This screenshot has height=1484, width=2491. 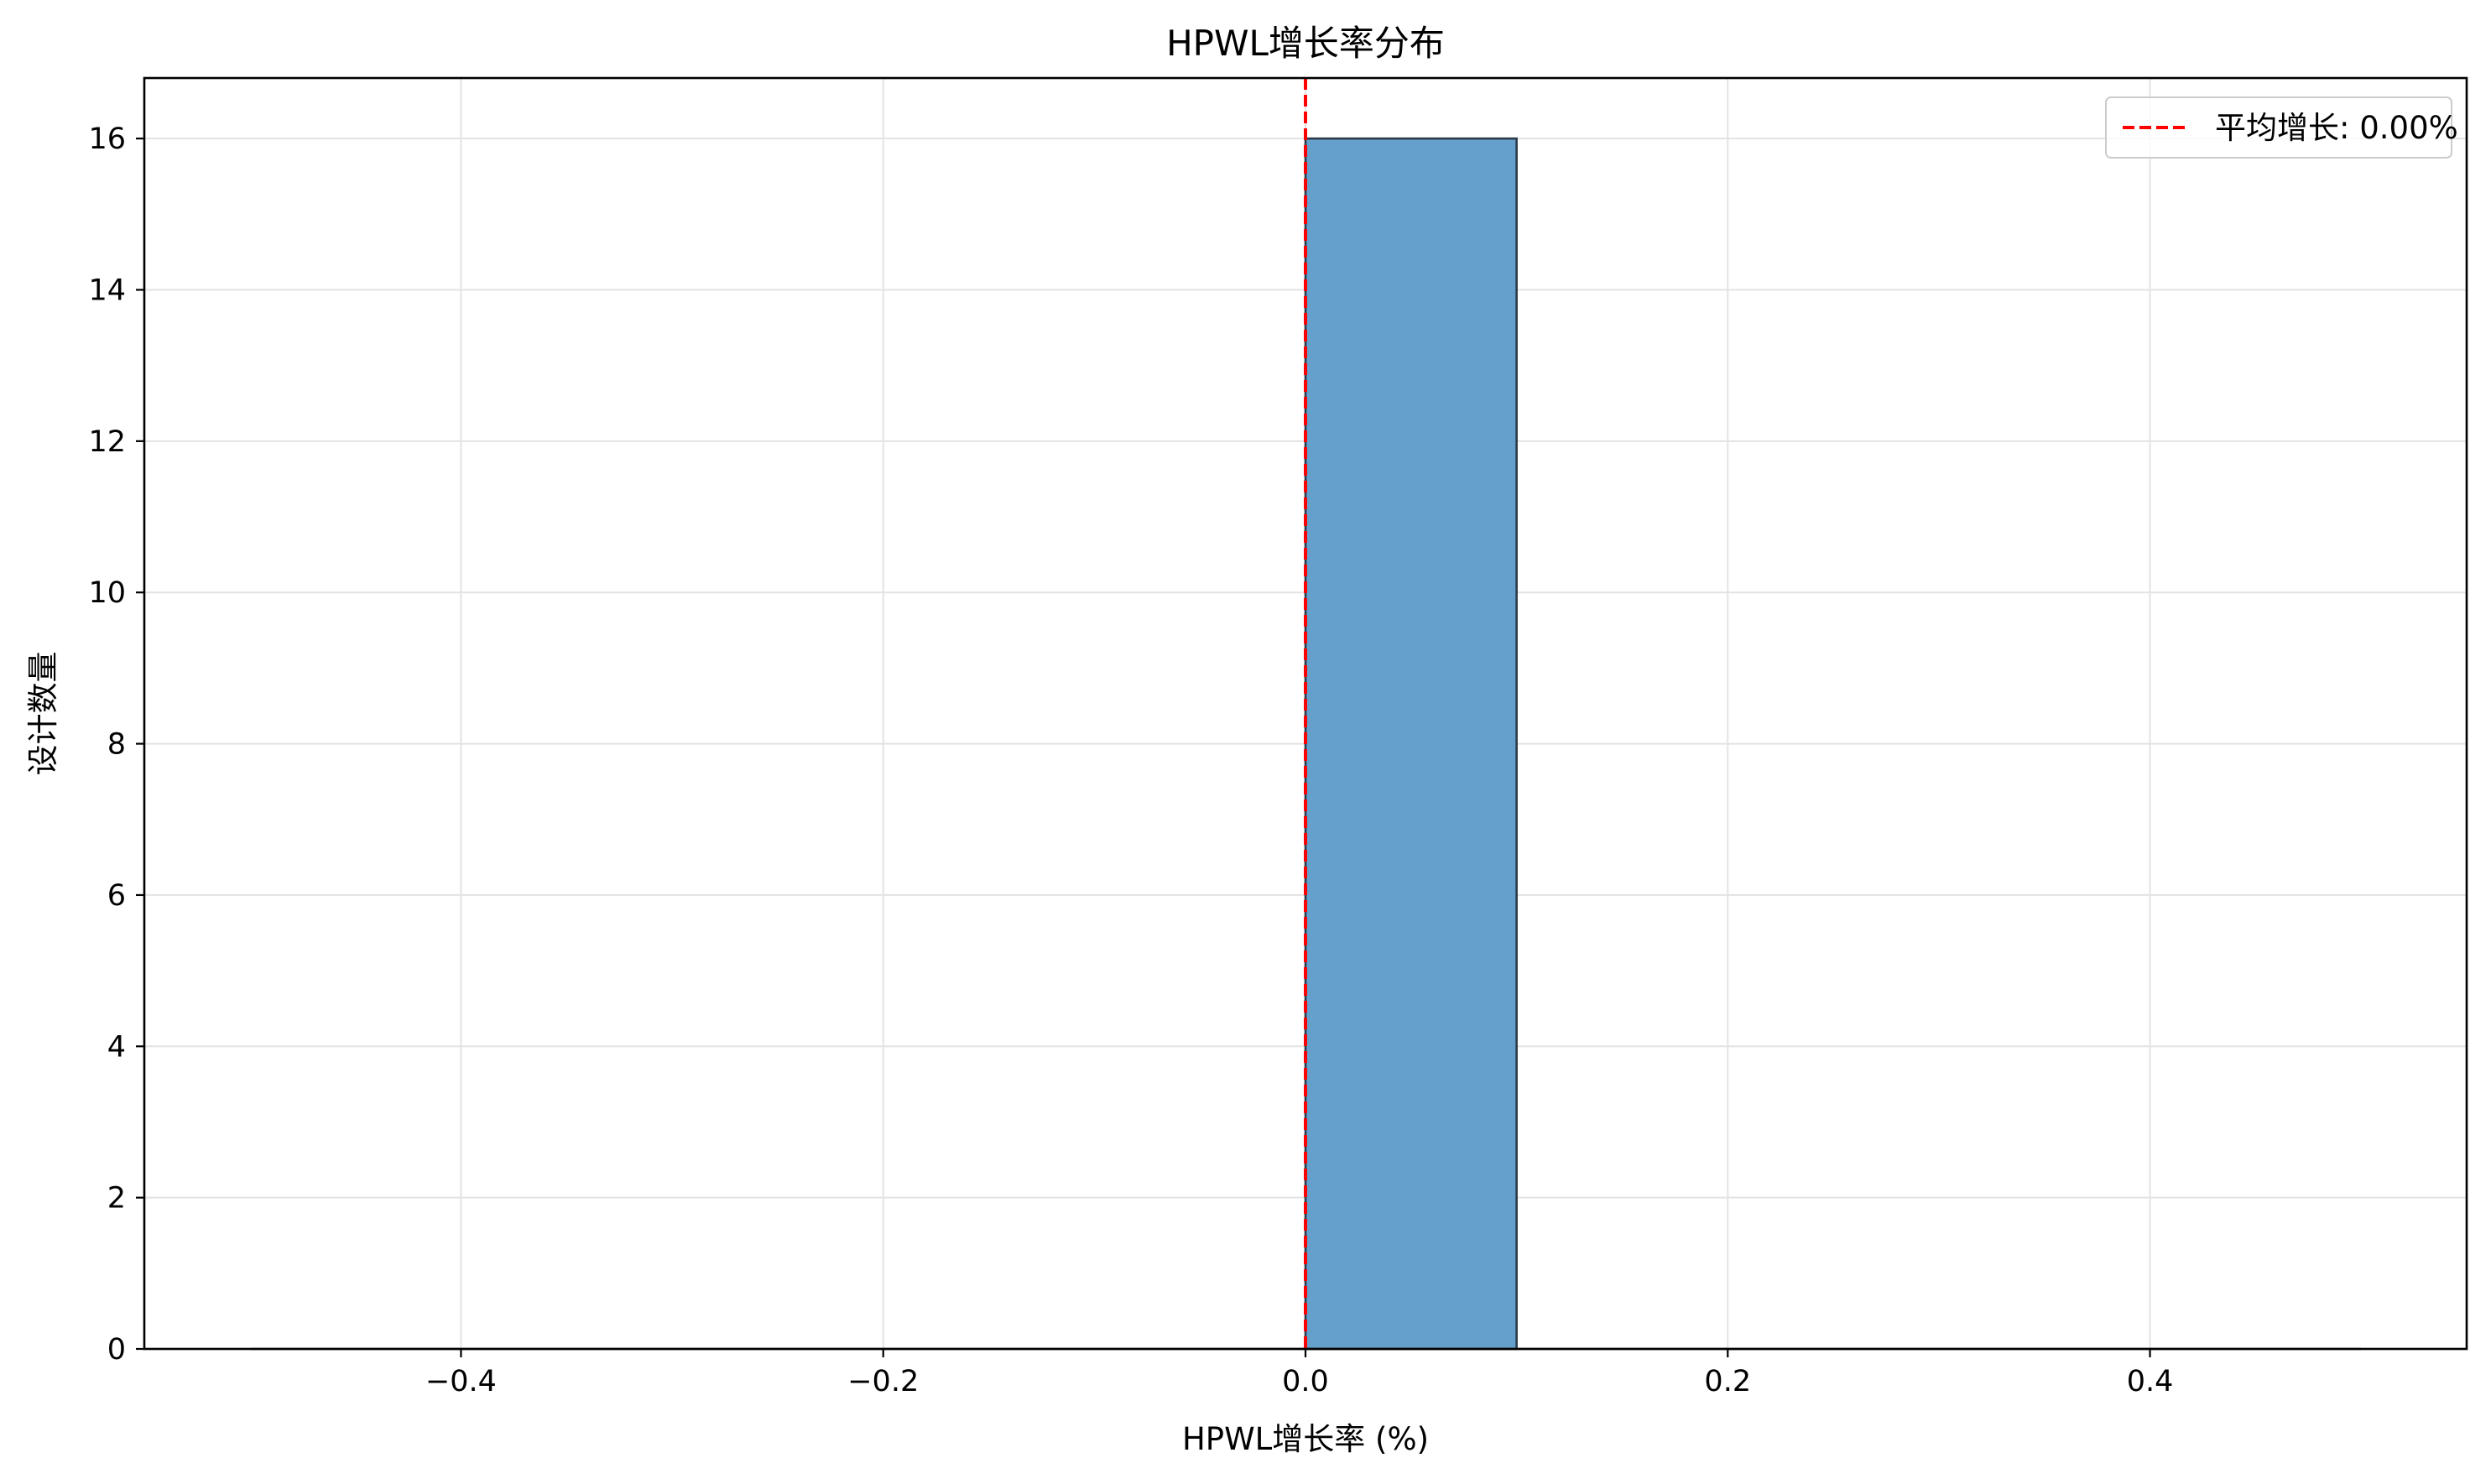 I want to click on chart-title: HPWL增长率分布, so click(x=1305, y=43).